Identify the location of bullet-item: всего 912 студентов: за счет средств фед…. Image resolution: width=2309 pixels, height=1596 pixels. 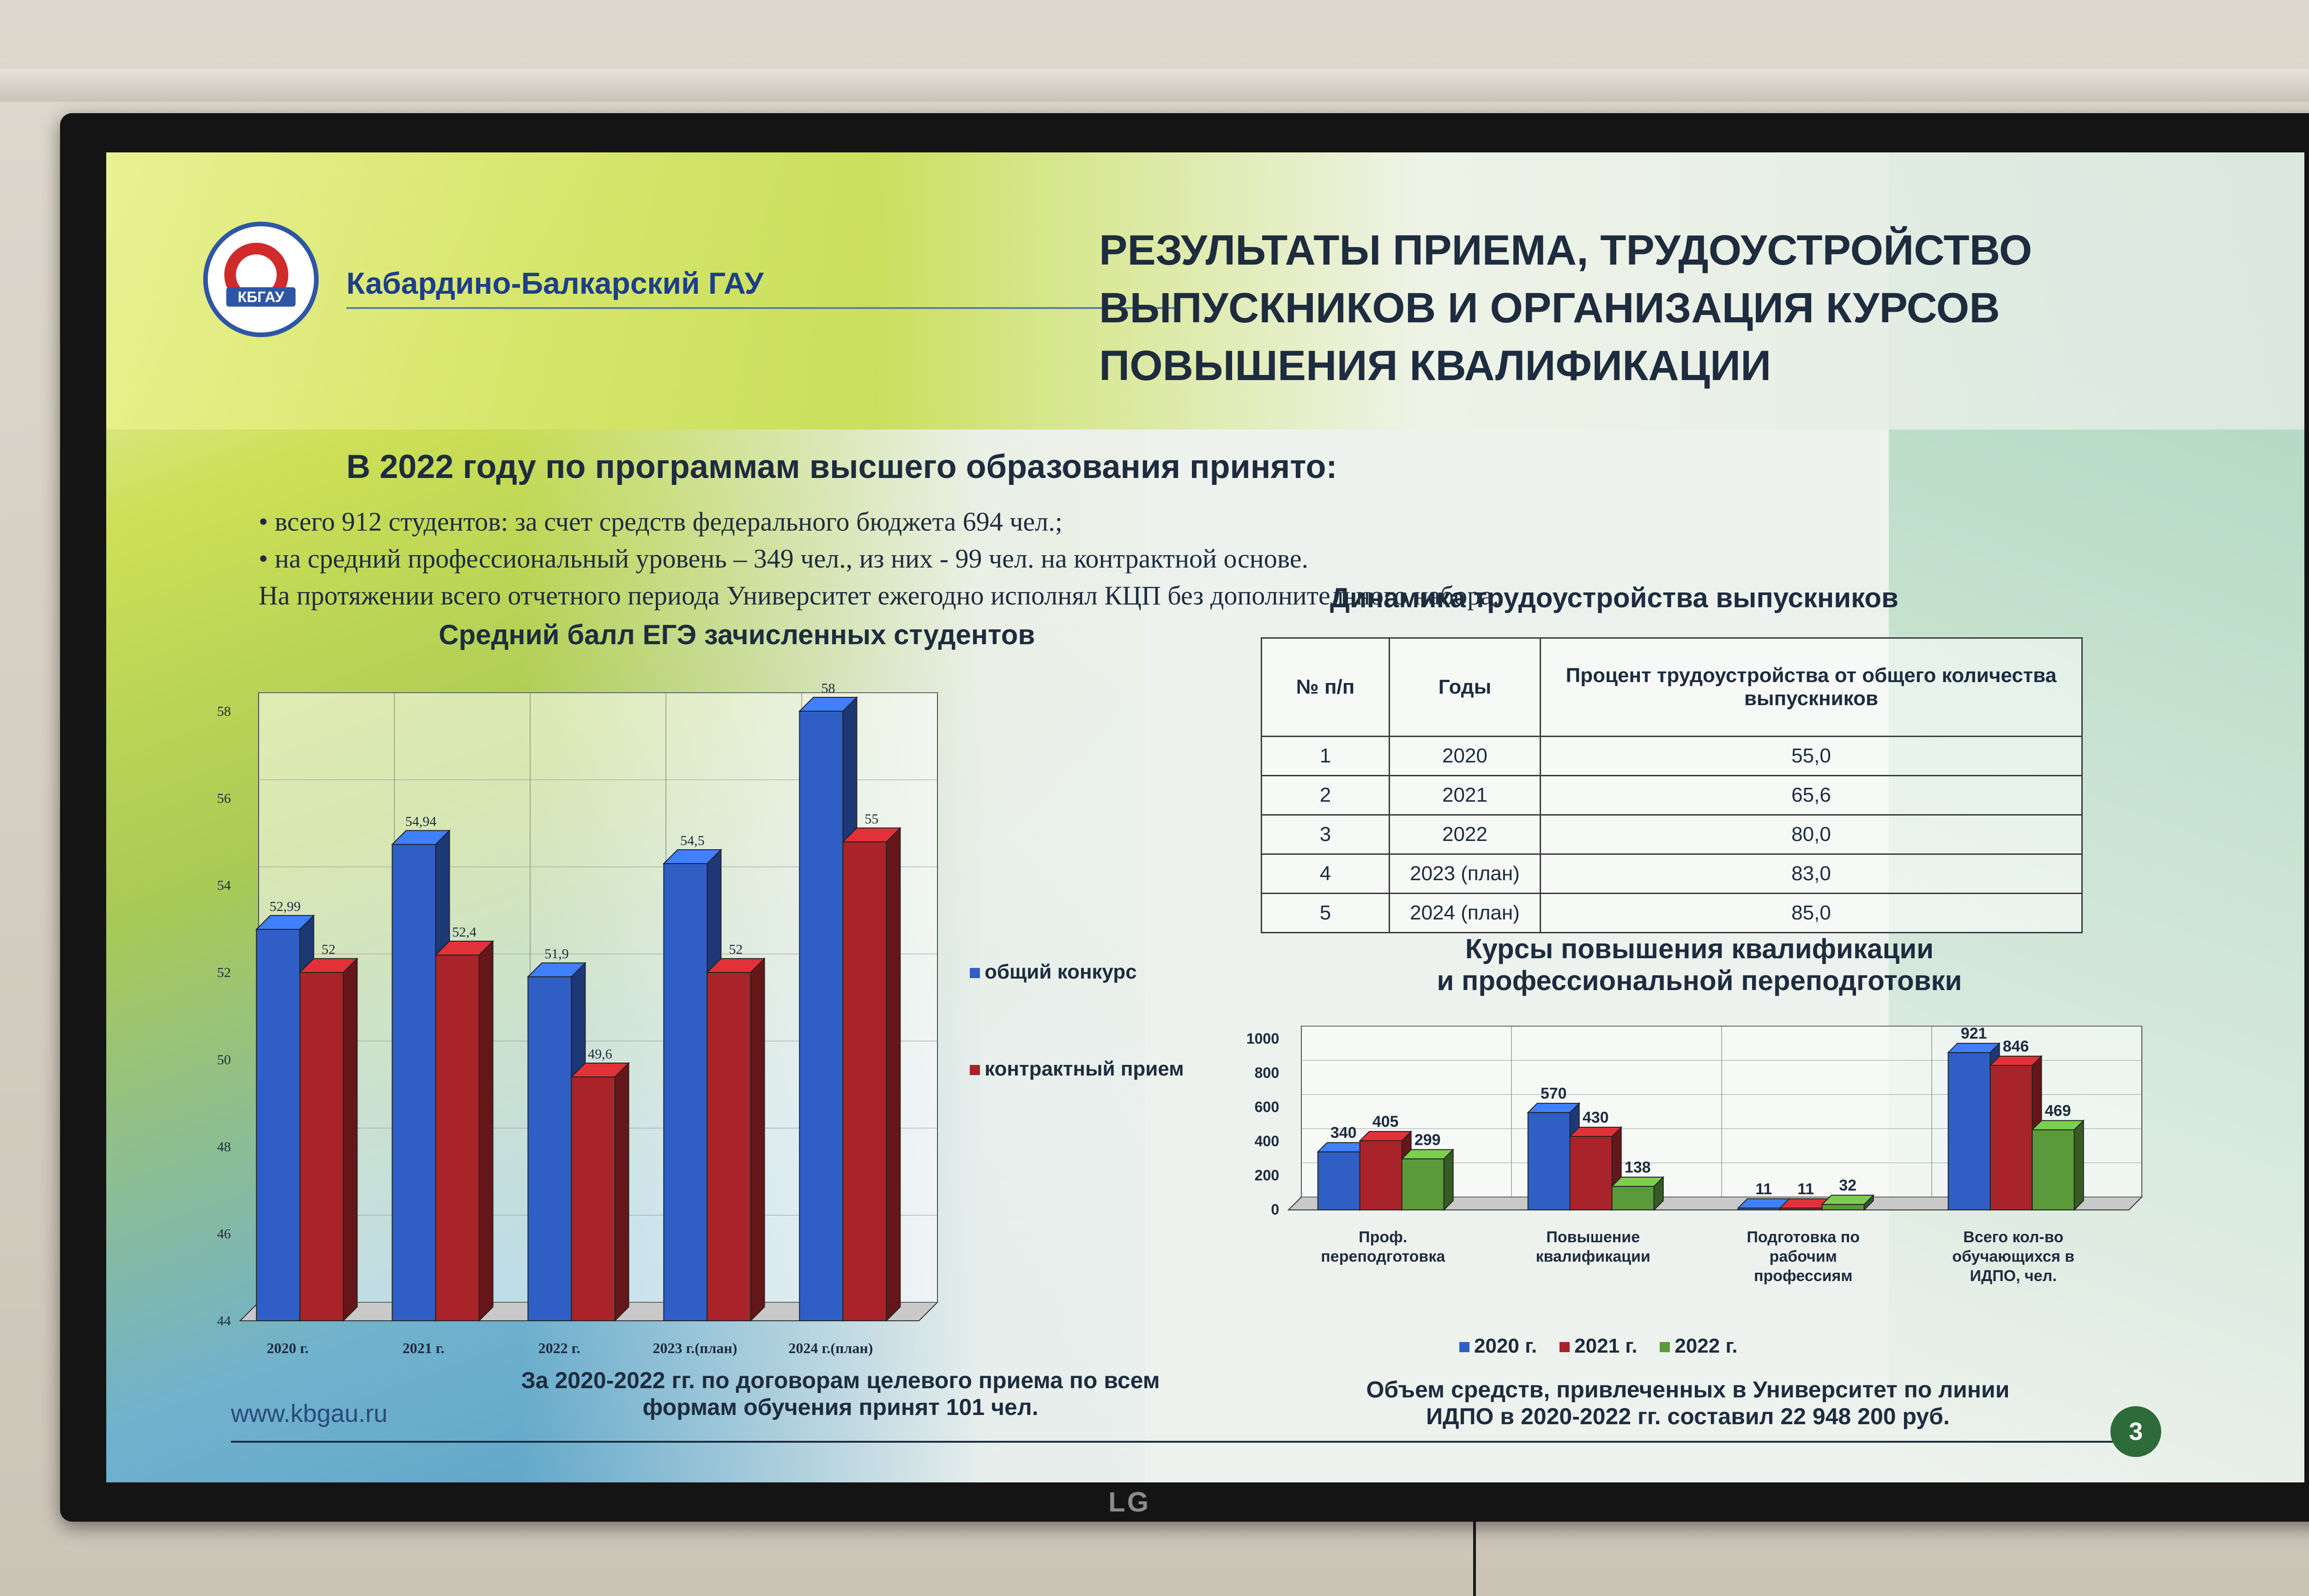
(879, 521).